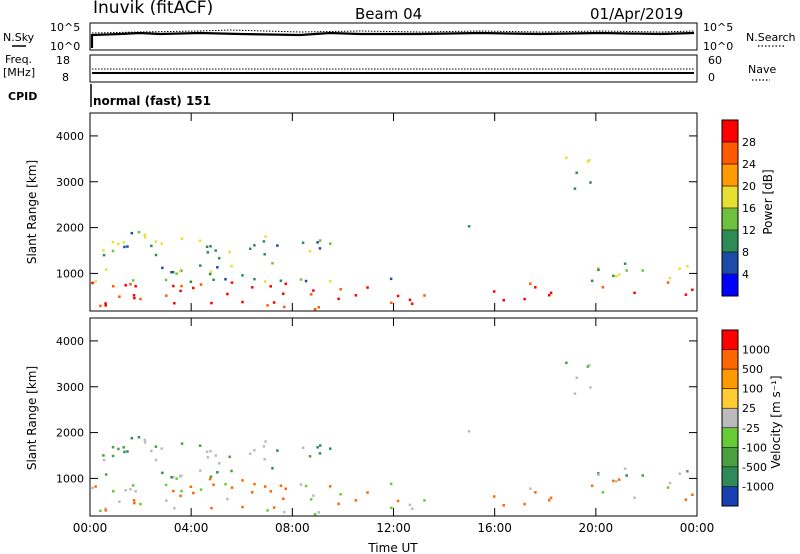 The height and width of the screenshot is (554, 800). What do you see at coordinates (70, 387) in the screenshot?
I see `y-tick-label: 3000` at bounding box center [70, 387].